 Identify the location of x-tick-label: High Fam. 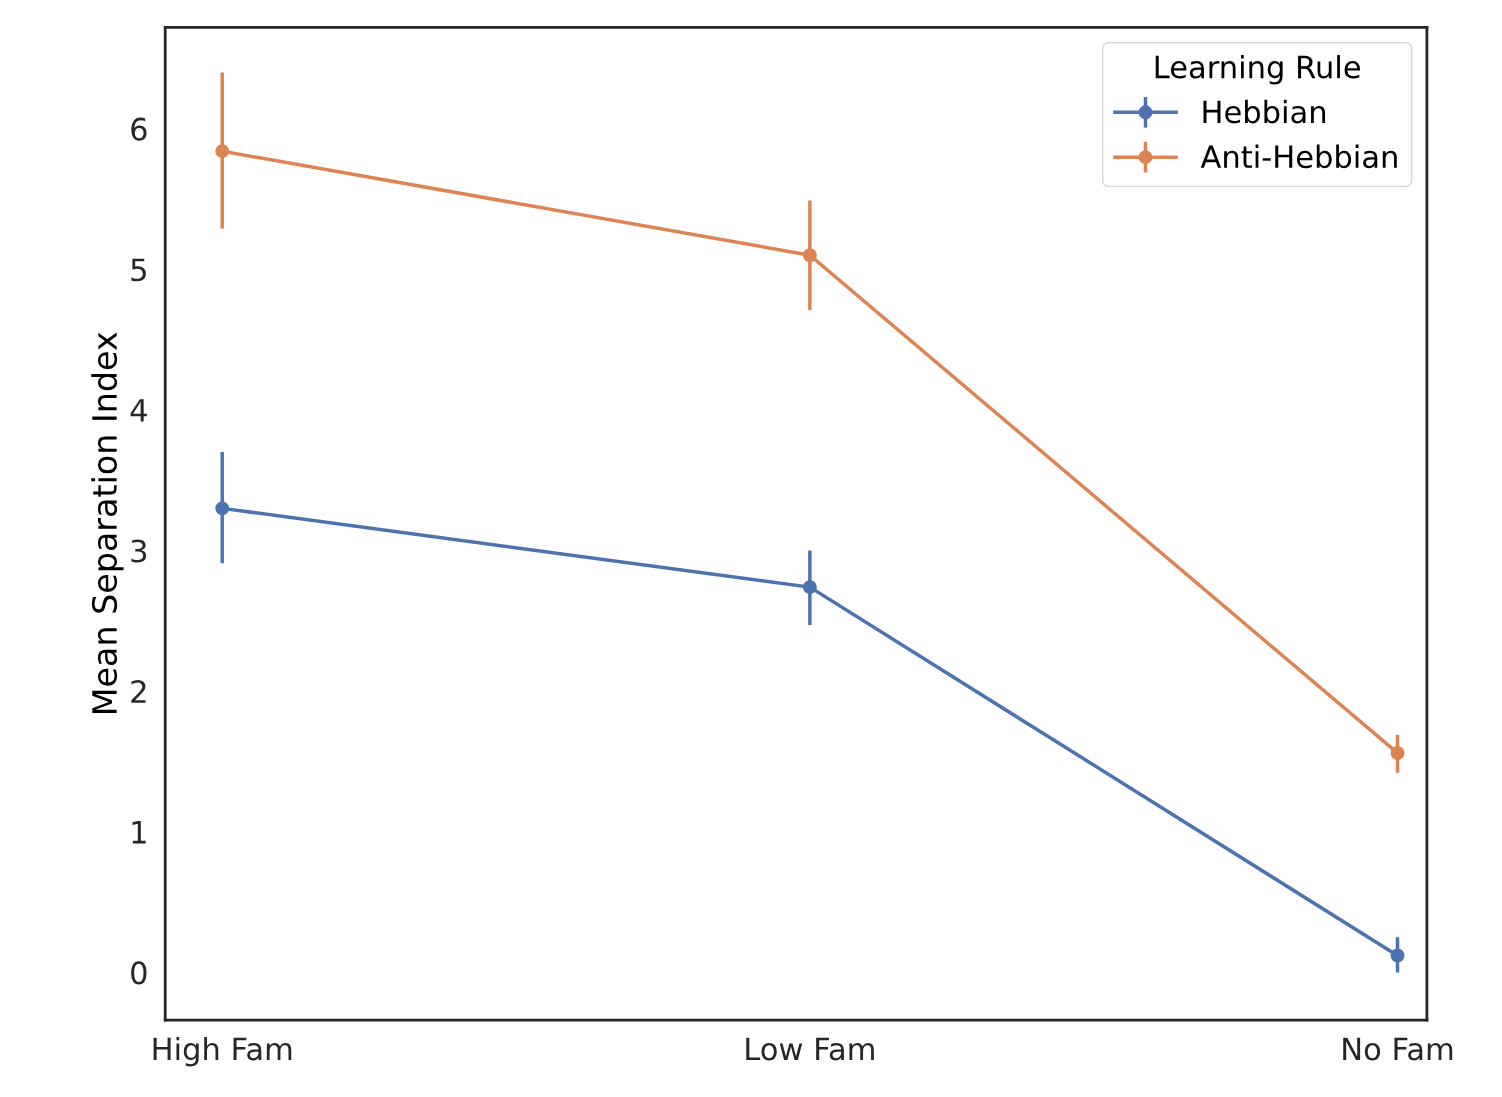
(222, 1051).